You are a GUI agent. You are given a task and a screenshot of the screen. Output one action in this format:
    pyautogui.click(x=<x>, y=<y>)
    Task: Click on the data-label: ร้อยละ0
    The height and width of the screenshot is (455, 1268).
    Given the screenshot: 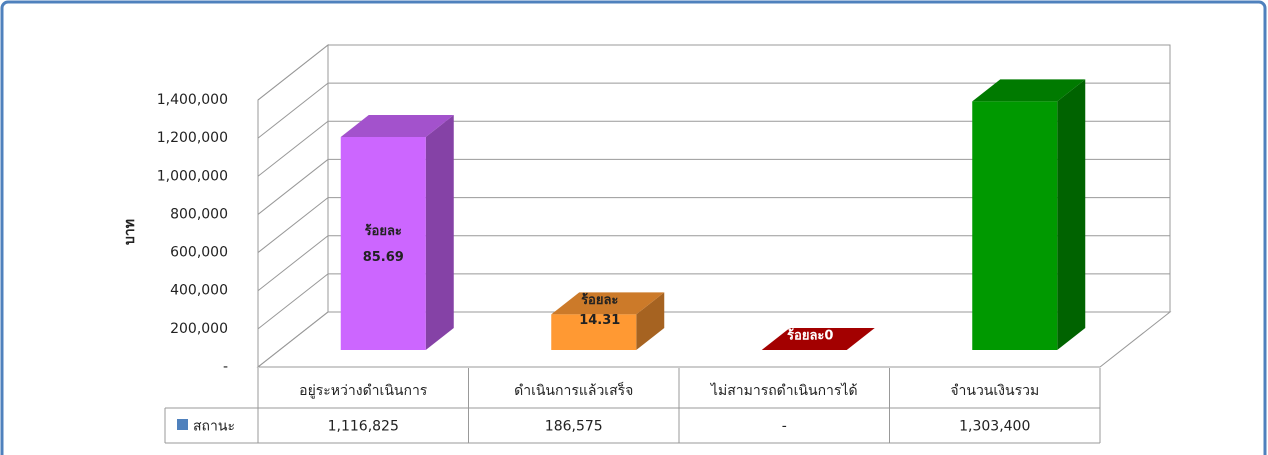 What is the action you would take?
    pyautogui.click(x=810, y=336)
    